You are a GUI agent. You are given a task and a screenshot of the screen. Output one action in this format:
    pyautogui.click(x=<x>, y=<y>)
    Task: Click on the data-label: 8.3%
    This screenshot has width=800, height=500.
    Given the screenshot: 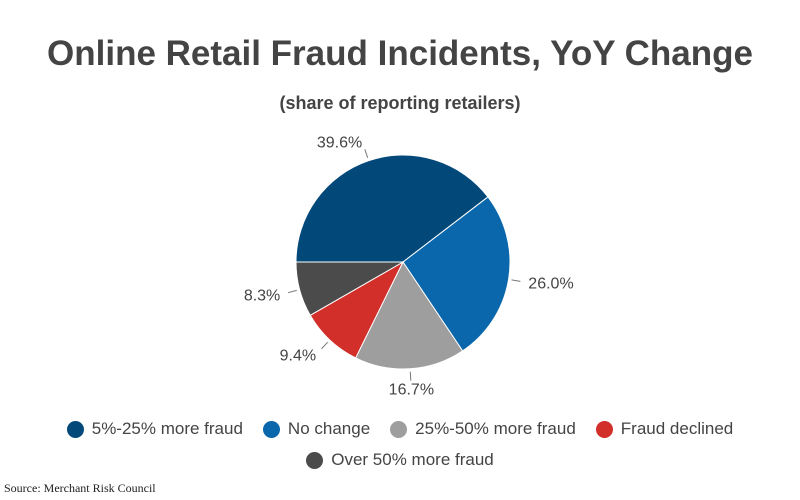 What is the action you would take?
    pyautogui.click(x=262, y=296)
    